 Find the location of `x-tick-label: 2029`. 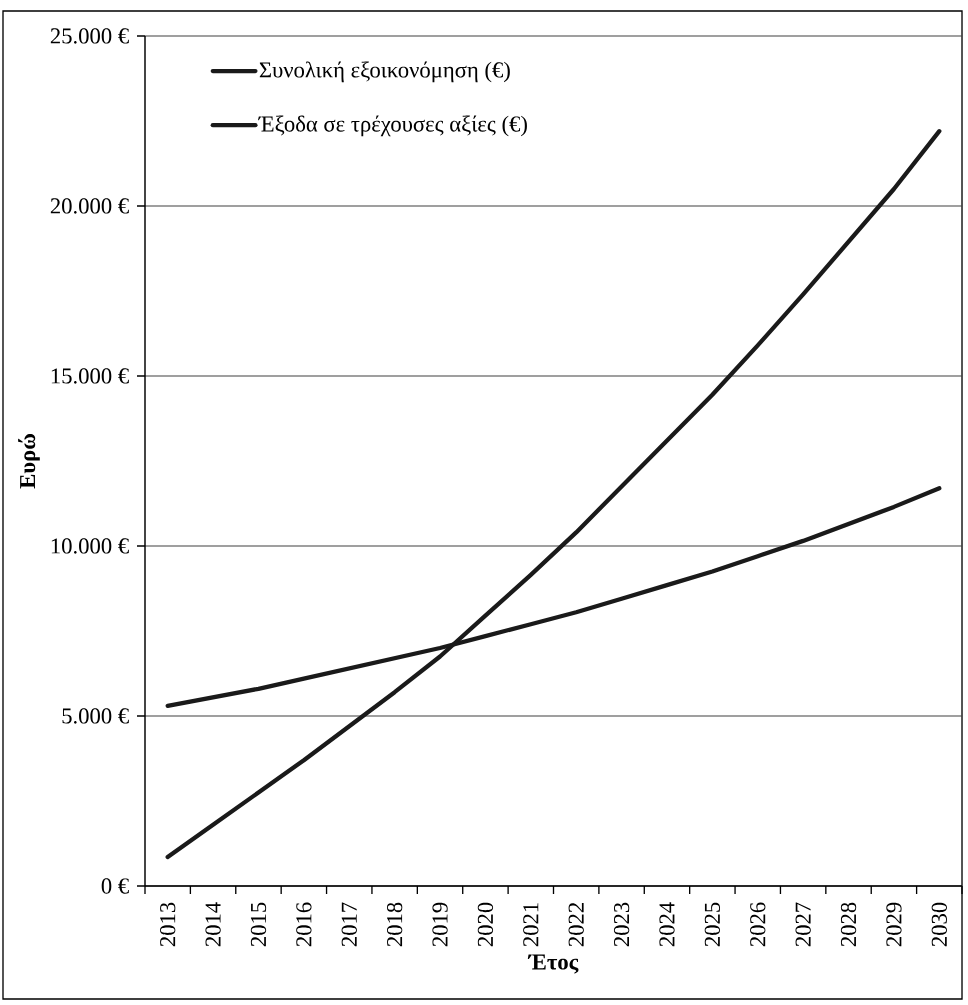

x-tick-label: 2029 is located at coordinates (894, 924).